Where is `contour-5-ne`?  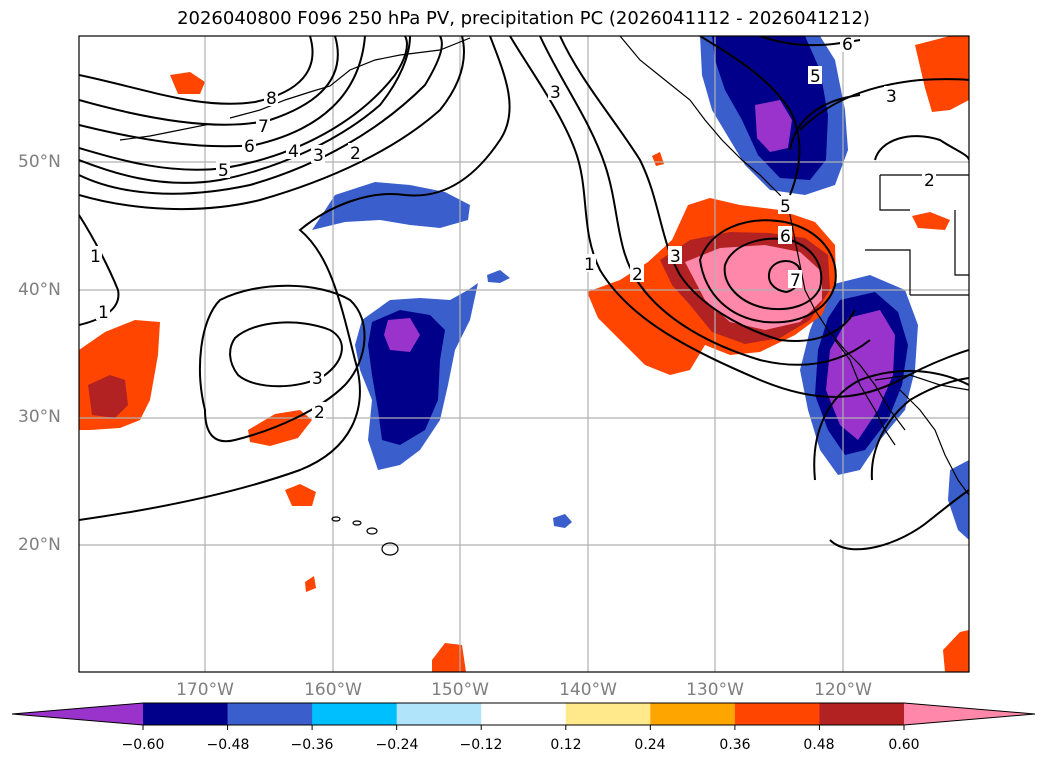 contour-5-ne is located at coordinates (750, 116).